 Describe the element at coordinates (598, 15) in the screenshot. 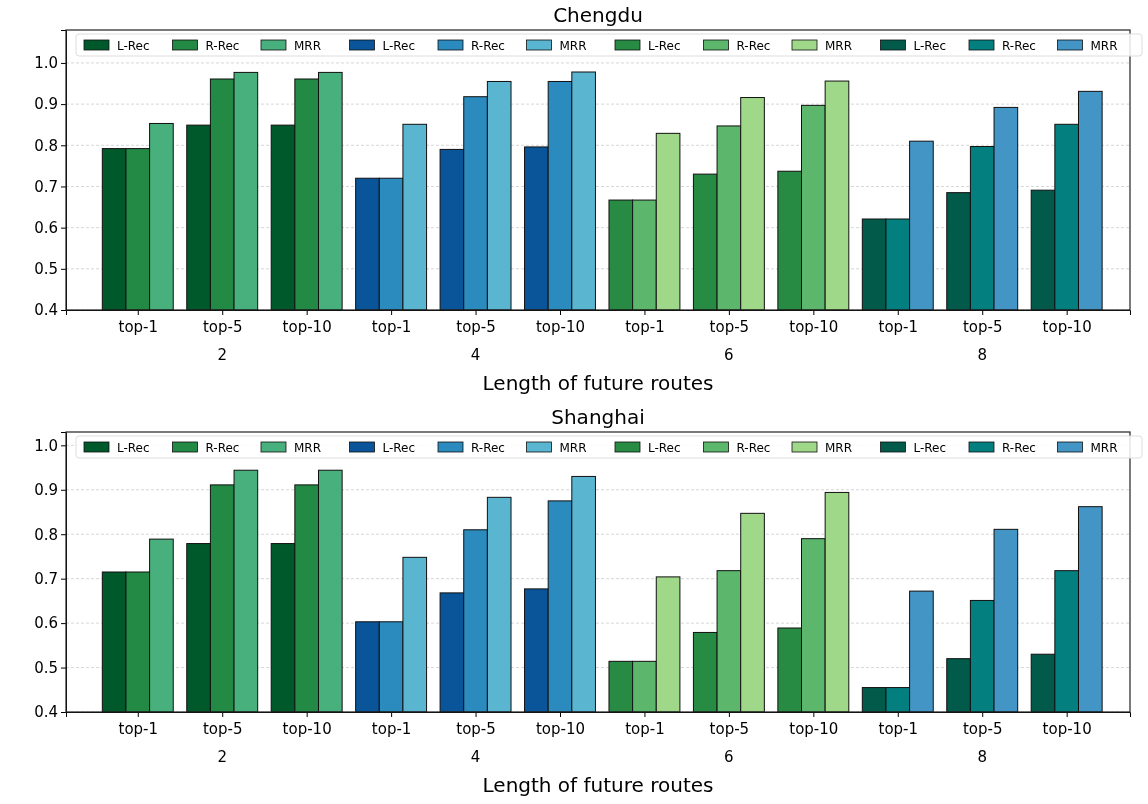

I see `chart-title: Chengdu` at that location.